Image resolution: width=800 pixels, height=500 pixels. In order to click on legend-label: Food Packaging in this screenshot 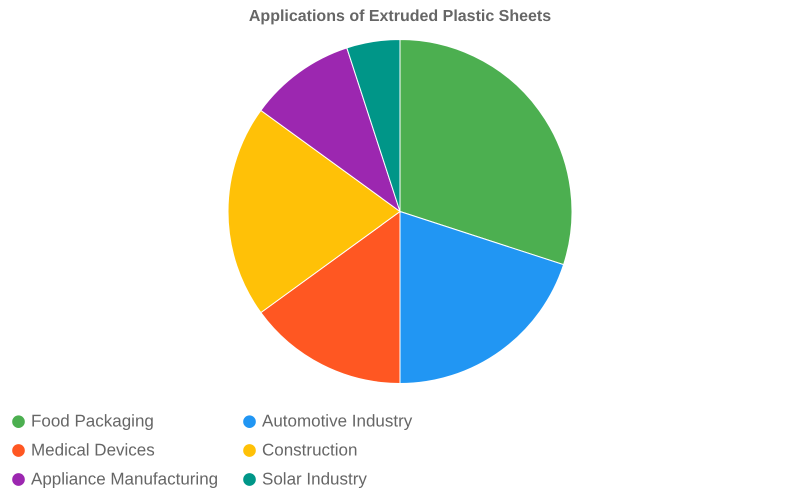, I will do `click(92, 421)`.